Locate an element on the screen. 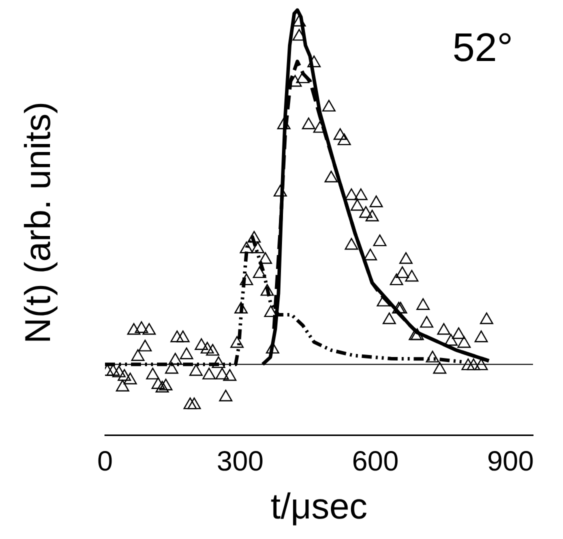  x-axis-title: t/μsec is located at coordinates (319, 505).